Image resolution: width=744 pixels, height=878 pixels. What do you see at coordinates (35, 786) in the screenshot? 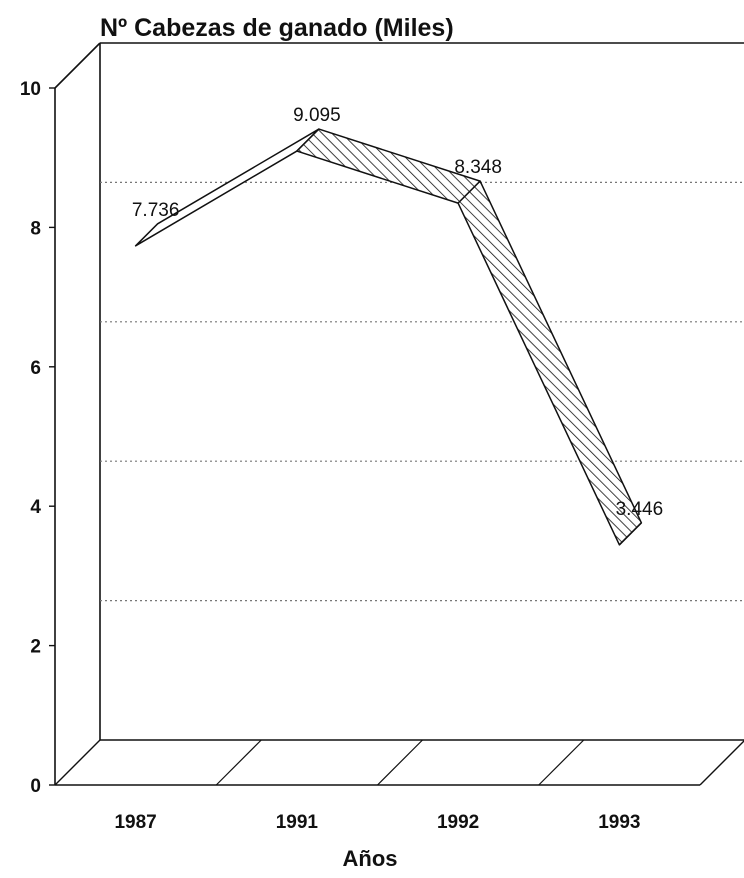
I see `y-tick-label: 0` at bounding box center [35, 786].